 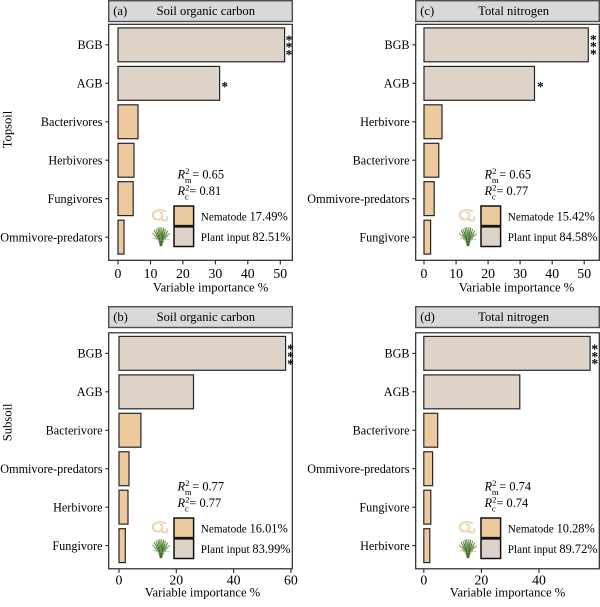 I want to click on svg-text: Plant input 83.99%, so click(x=246, y=549).